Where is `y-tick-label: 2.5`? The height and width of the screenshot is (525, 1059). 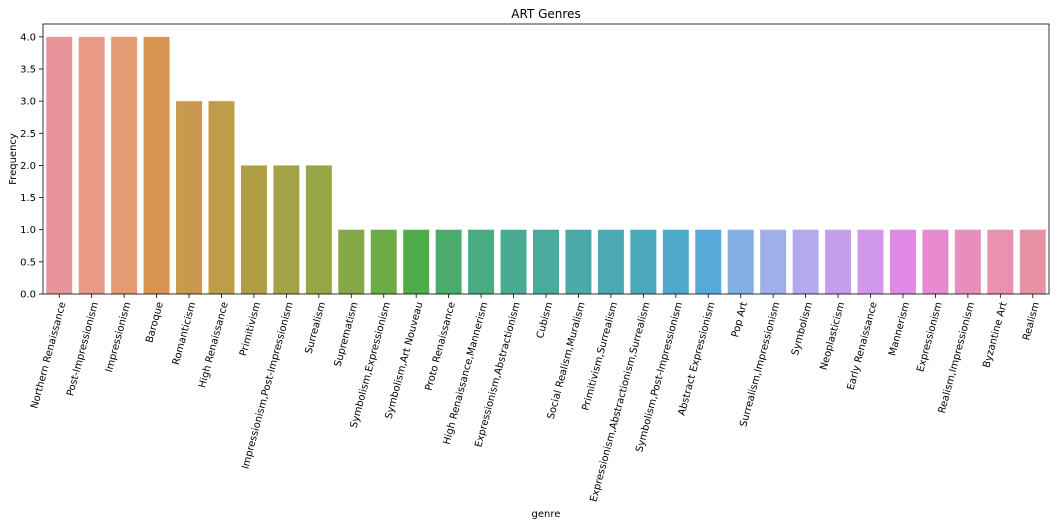 y-tick-label: 2.5 is located at coordinates (28, 134).